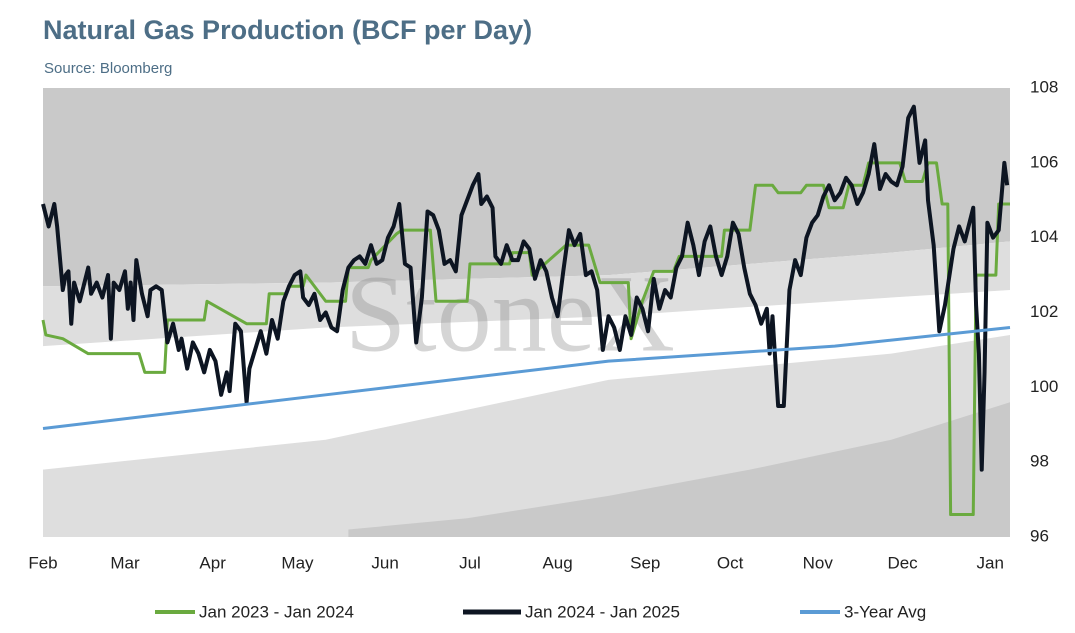 The height and width of the screenshot is (633, 1075). Describe the element at coordinates (212, 562) in the screenshot. I see `x-tick-label: Apr` at that location.